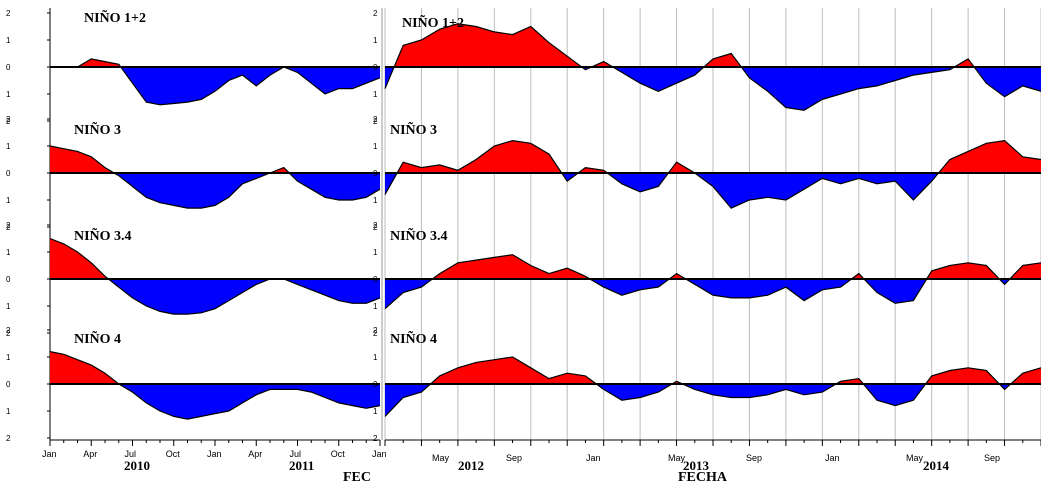  What do you see at coordinates (357, 477) in the screenshot?
I see `x-axis-label-left: FEC` at bounding box center [357, 477].